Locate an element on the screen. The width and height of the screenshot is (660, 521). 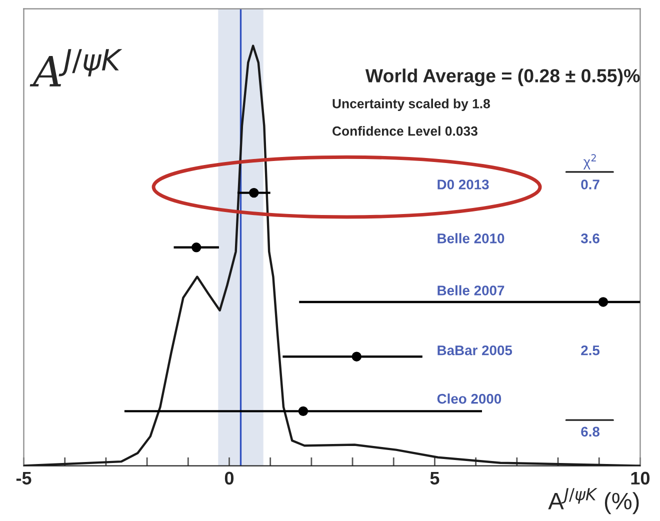
x-tick-label: -5 is located at coordinates (24, 478).